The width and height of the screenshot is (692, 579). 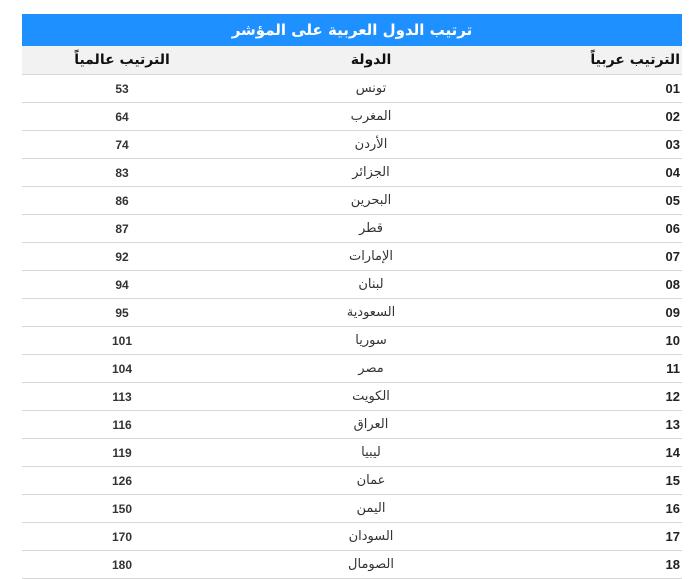 I want to click on cell-arab-rank: 18, so click(x=672, y=564).